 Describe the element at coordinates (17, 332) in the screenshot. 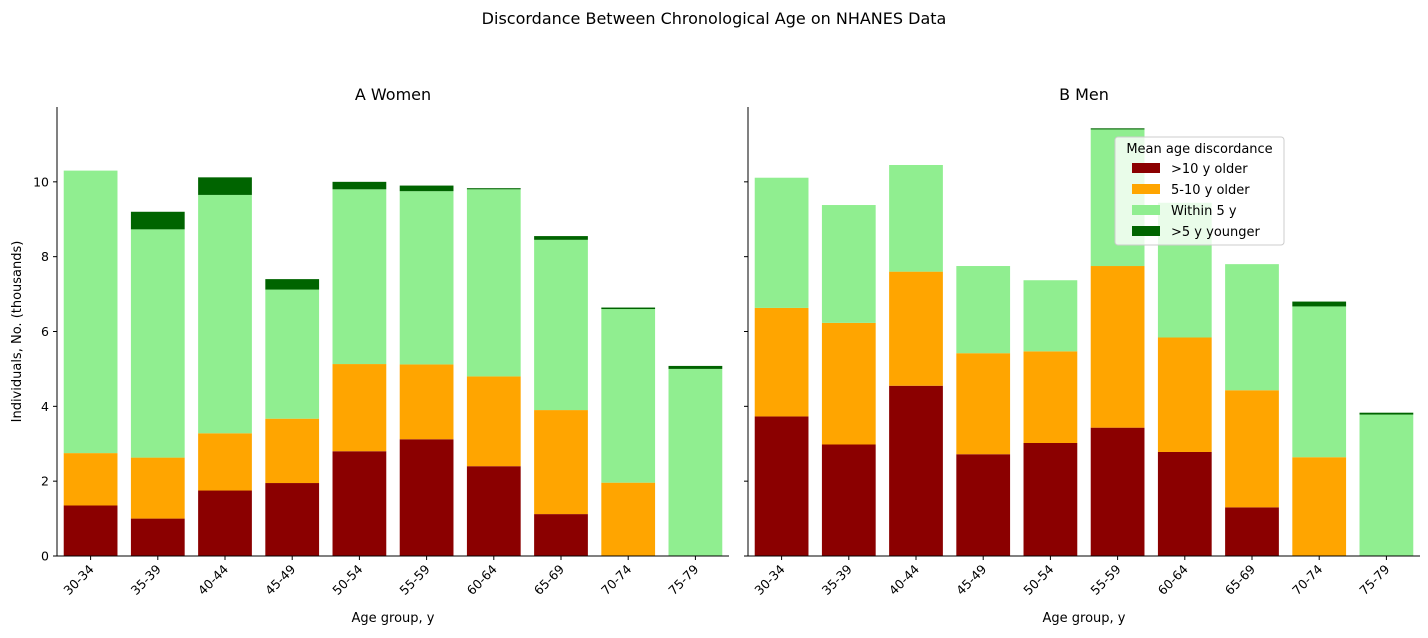

I see `y-axis-label: Individuals, No. (thousands)` at that location.